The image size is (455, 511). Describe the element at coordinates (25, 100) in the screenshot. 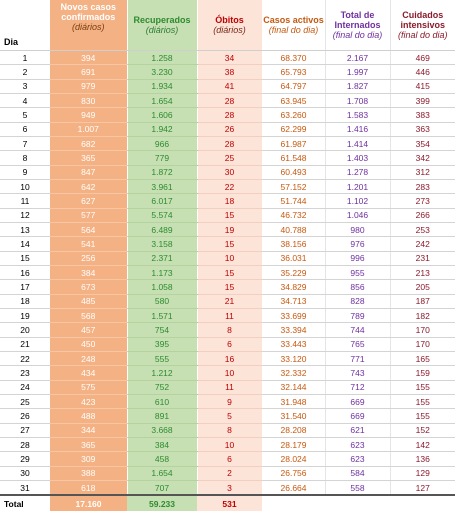

I see `cell-dia: 4` at that location.